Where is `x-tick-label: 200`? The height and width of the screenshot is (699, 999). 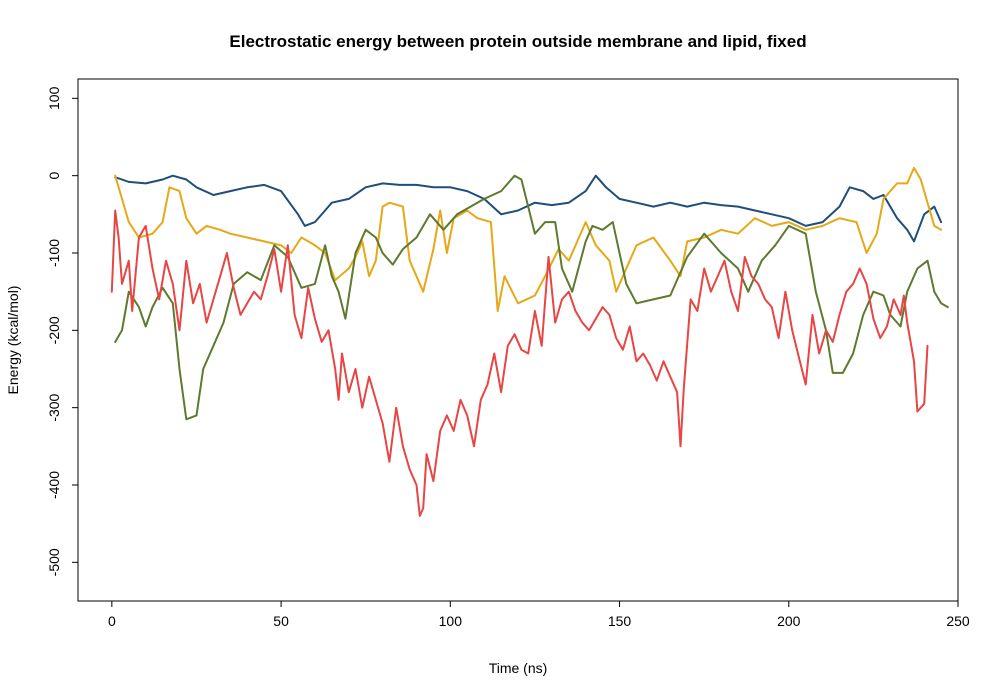 x-tick-label: 200 is located at coordinates (789, 621).